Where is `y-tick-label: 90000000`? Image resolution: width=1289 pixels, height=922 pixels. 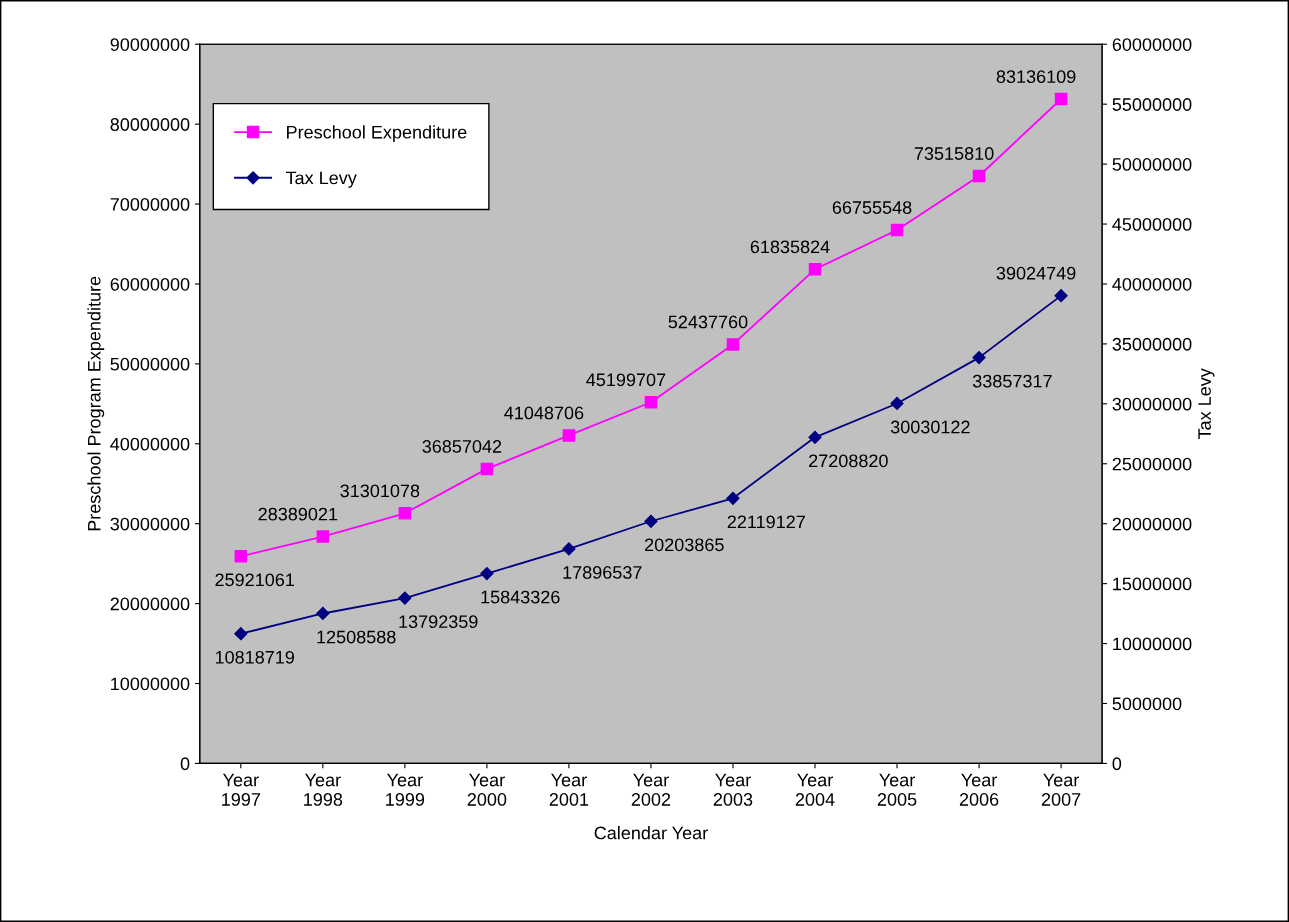 y-tick-label: 90000000 is located at coordinates (150, 44).